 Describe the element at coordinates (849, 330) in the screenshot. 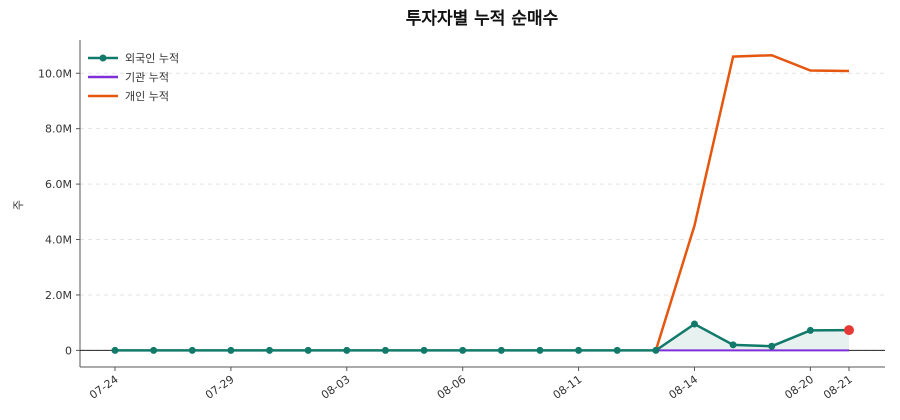

I see `last-point-highlight` at that location.